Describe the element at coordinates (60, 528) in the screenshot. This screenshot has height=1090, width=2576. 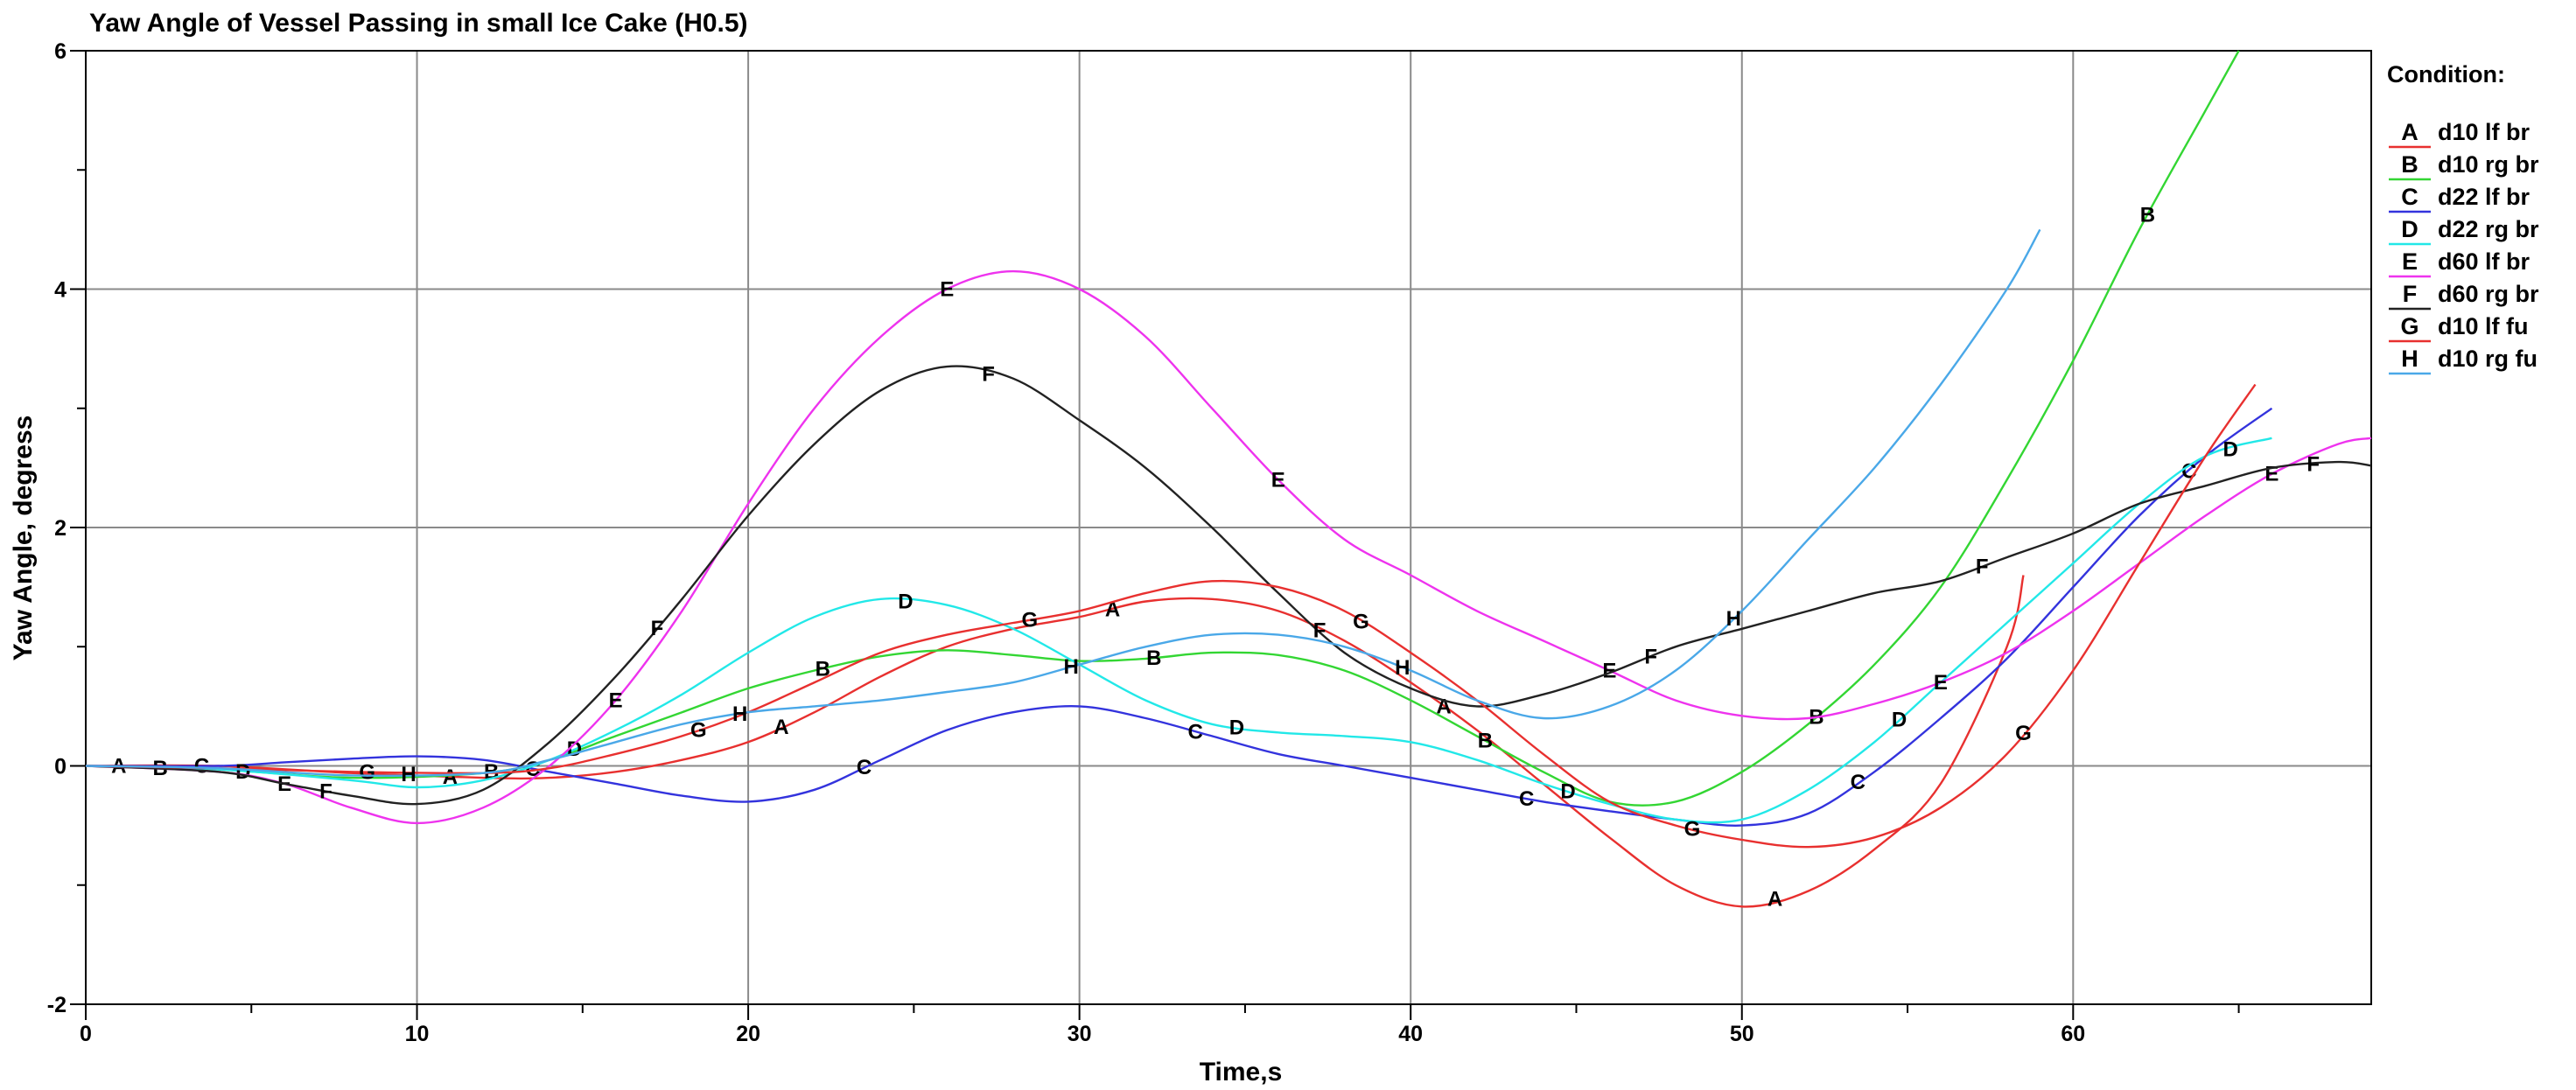
I see `y-tick-label: 2` at that location.